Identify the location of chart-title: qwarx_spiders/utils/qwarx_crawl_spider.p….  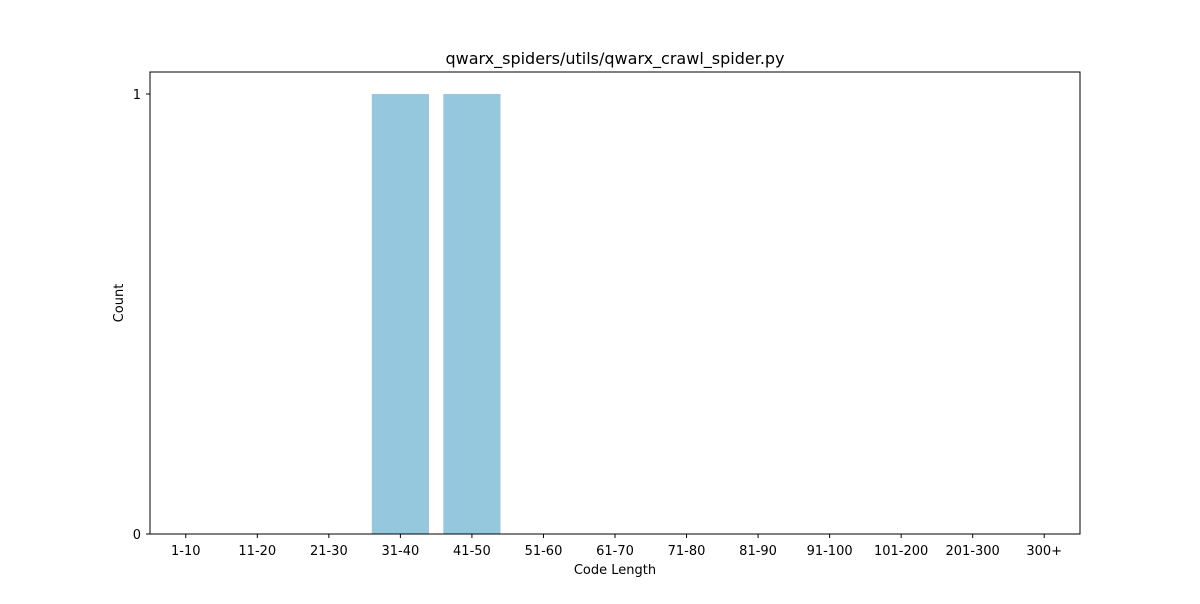
(614, 59).